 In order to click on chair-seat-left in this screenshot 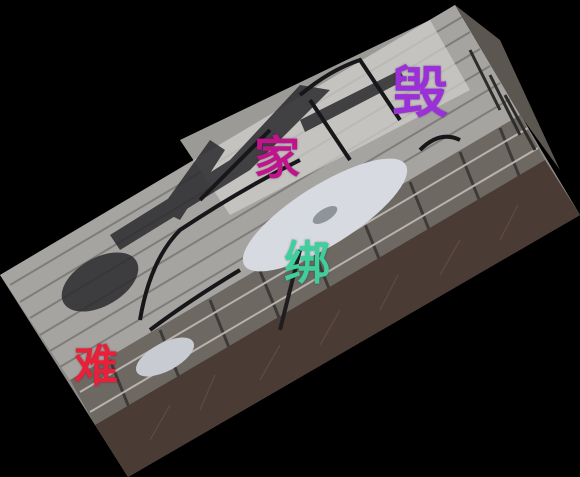, I will do `click(165, 357)`.